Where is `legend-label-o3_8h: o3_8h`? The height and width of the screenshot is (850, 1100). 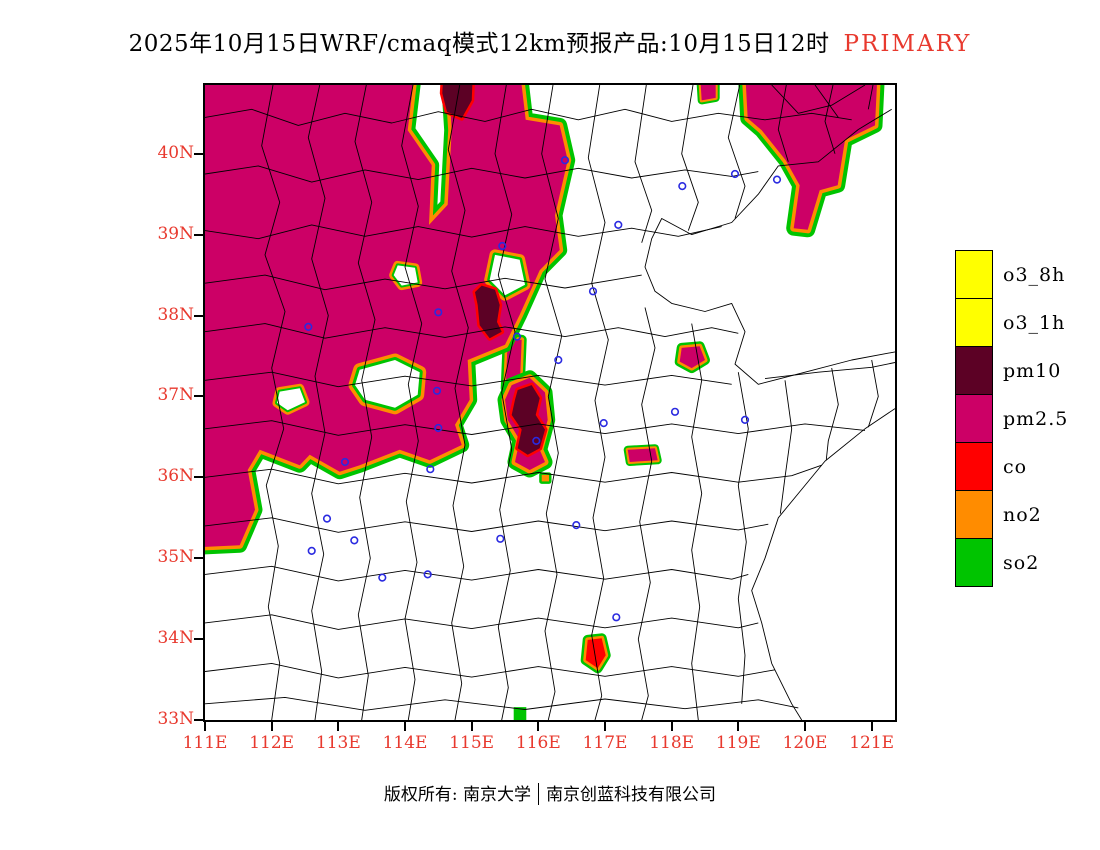 legend-label-o3_8h: o3_8h is located at coordinates (1034, 274).